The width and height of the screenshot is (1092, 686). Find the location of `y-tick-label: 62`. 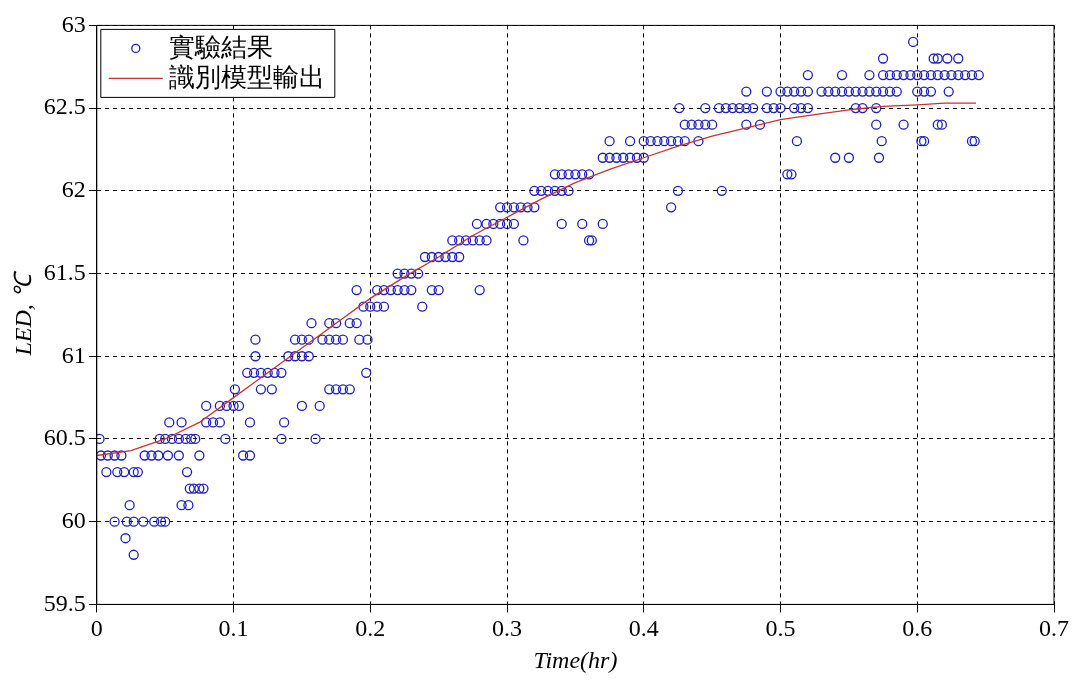

y-tick-label: 62 is located at coordinates (73, 189).